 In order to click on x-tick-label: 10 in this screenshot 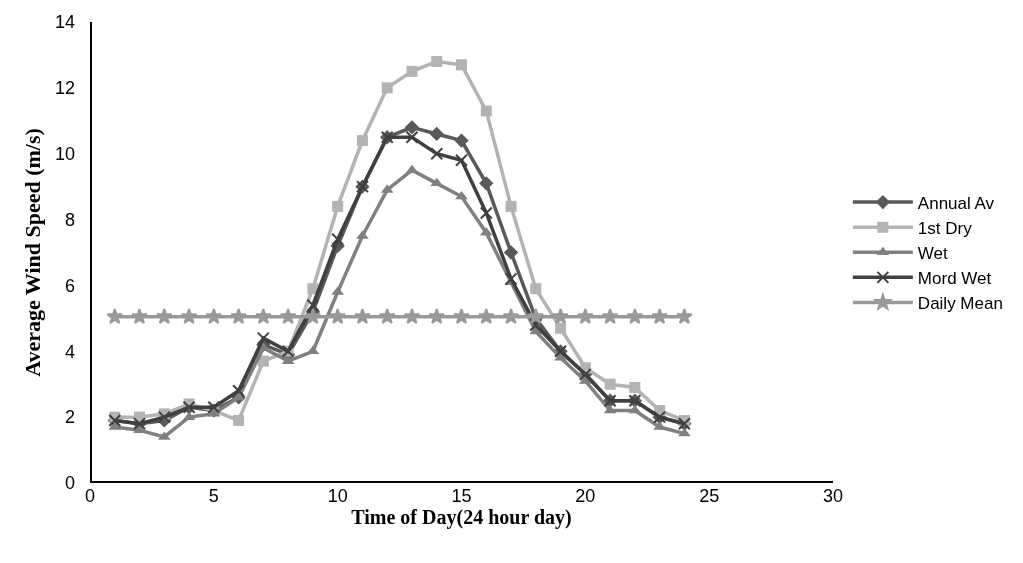, I will do `click(337, 496)`.